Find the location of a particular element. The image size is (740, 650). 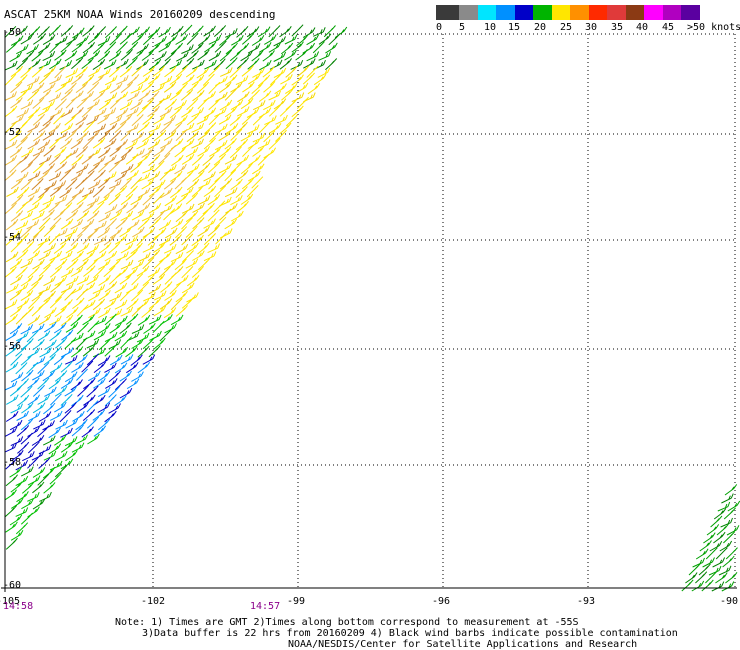

time-label-1458: 14:58 is located at coordinates (18, 606).